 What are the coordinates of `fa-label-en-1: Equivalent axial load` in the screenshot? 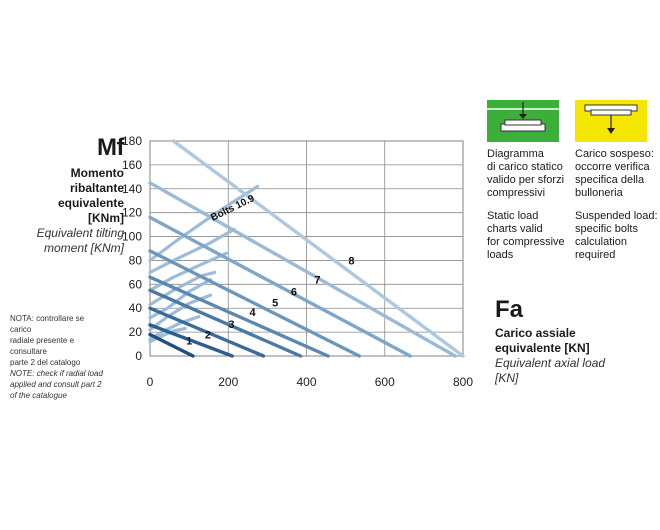 It's located at (550, 363).